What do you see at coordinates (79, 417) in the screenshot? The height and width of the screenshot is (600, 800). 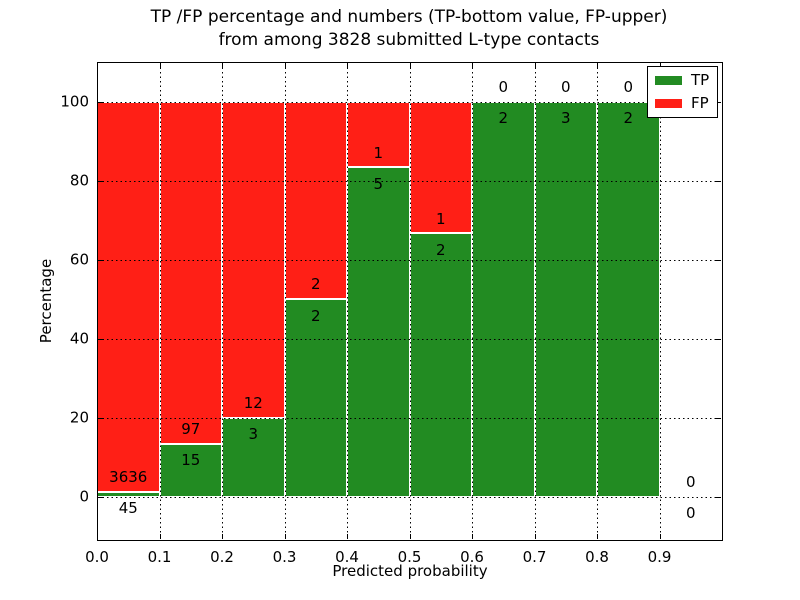 I see `y-tick-label: 20` at bounding box center [79, 417].